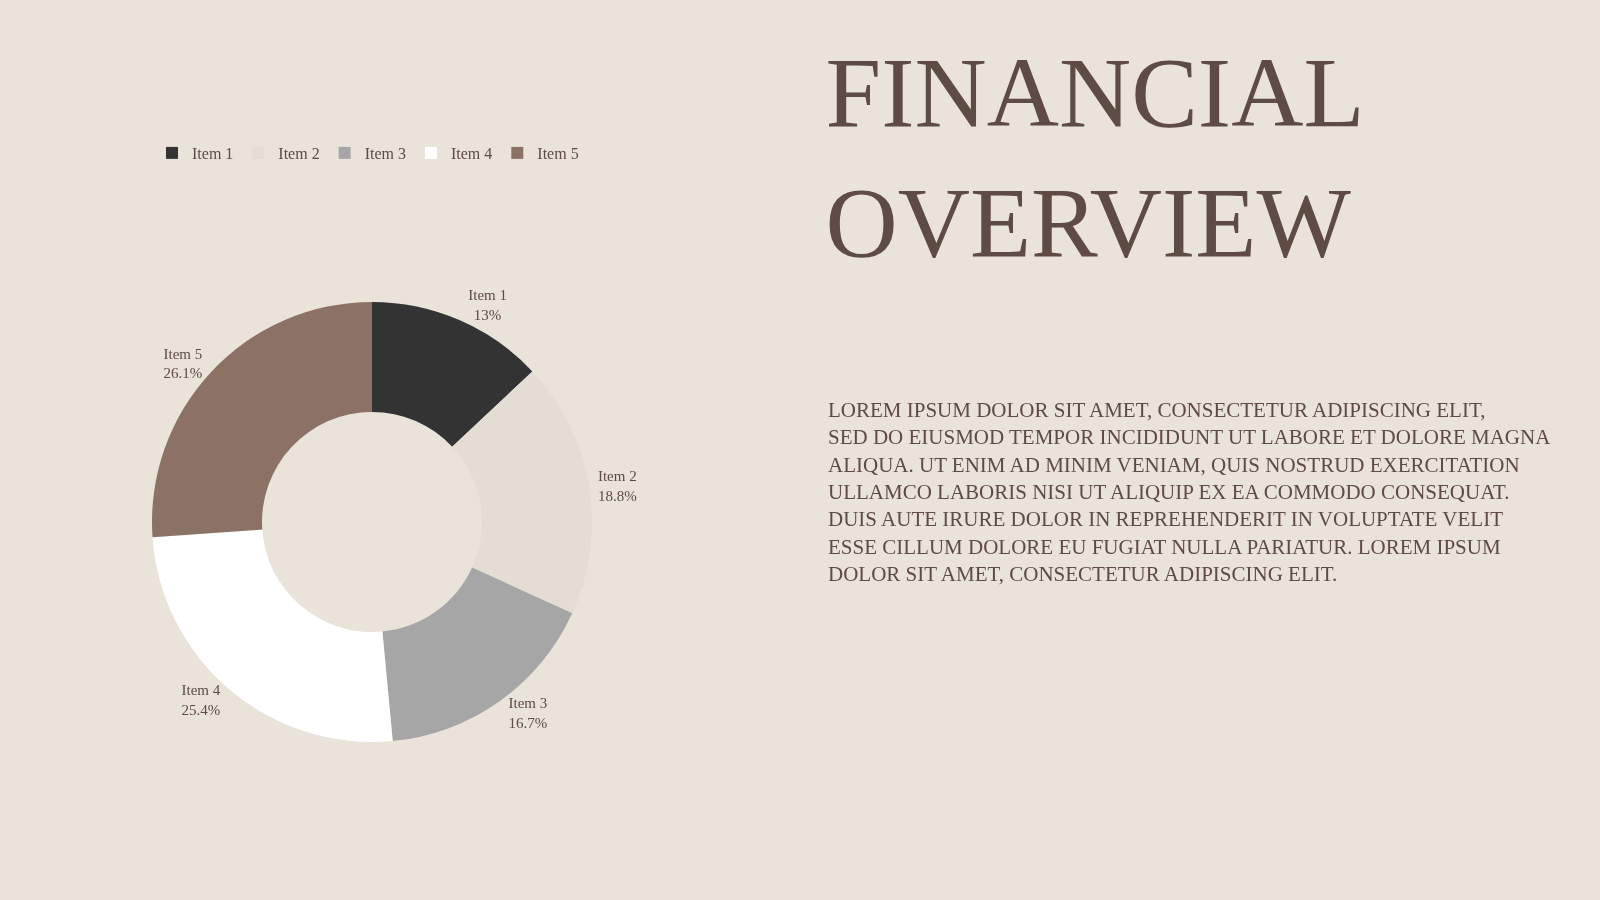  What do you see at coordinates (558, 154) in the screenshot?
I see `legend-label: Item 5` at bounding box center [558, 154].